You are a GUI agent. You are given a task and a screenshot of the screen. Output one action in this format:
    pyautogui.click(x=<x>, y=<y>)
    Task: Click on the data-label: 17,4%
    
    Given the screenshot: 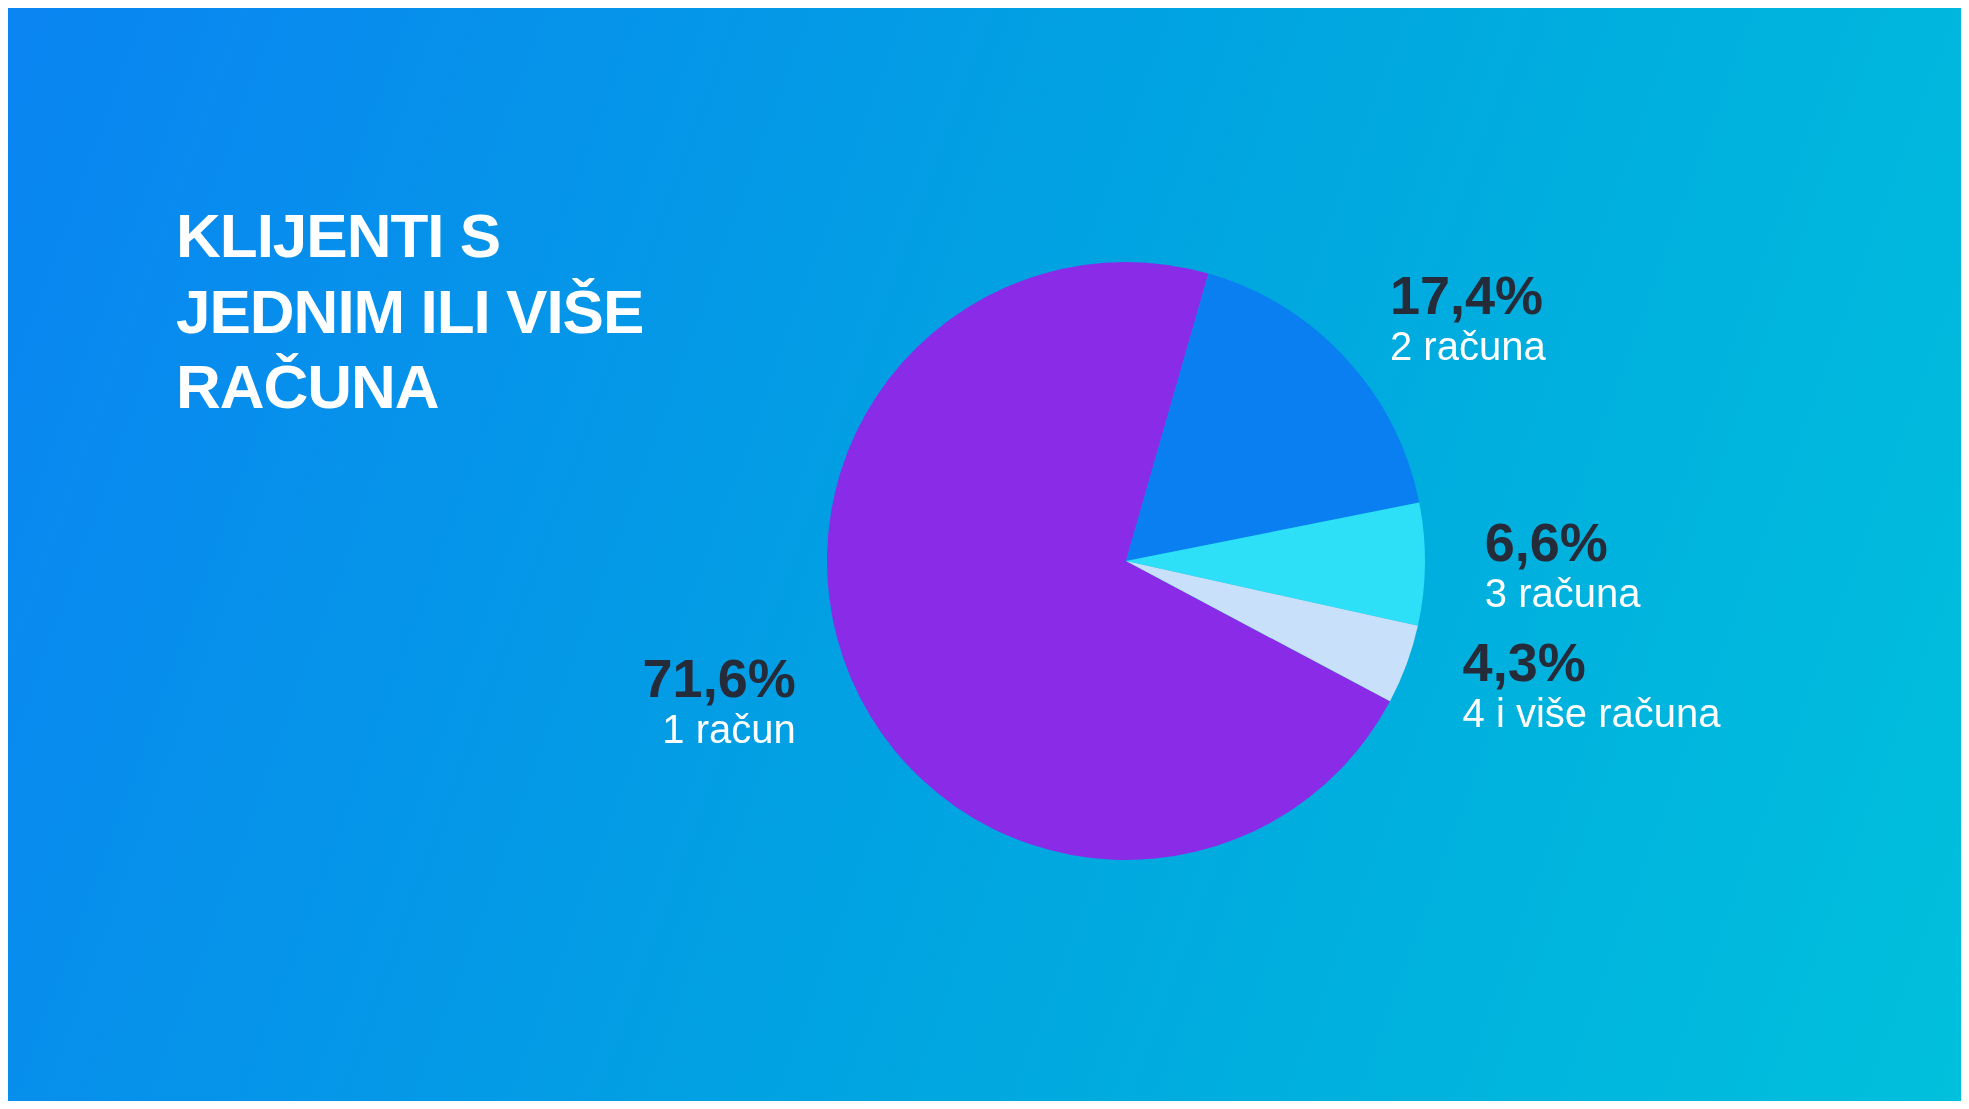 What is the action you would take?
    pyautogui.click(x=1466, y=295)
    